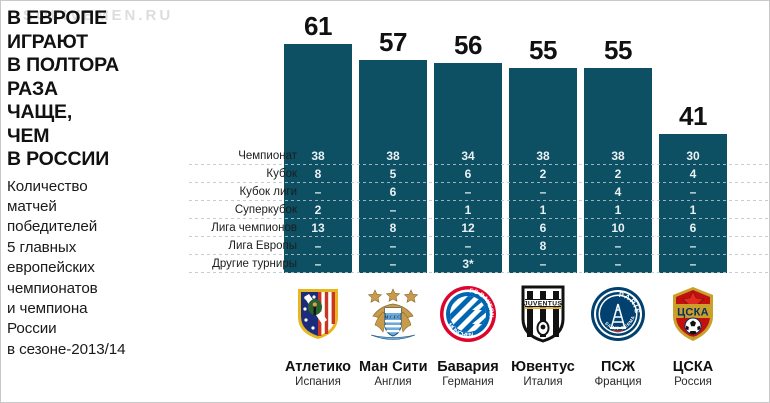 Image resolution: width=770 pixels, height=403 pixels. Describe the element at coordinates (66, 349) in the screenshot. I see `subhead-line: в сезоне-2013/14` at that location.